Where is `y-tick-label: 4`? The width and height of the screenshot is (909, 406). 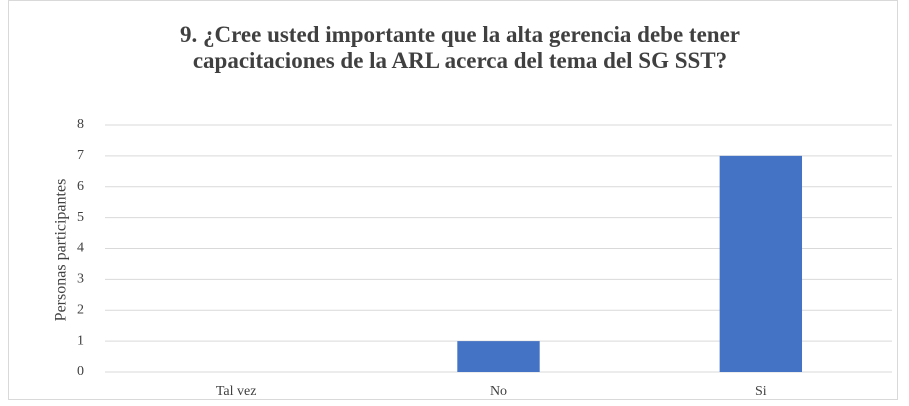 y-tick-label: 4 is located at coordinates (80, 248).